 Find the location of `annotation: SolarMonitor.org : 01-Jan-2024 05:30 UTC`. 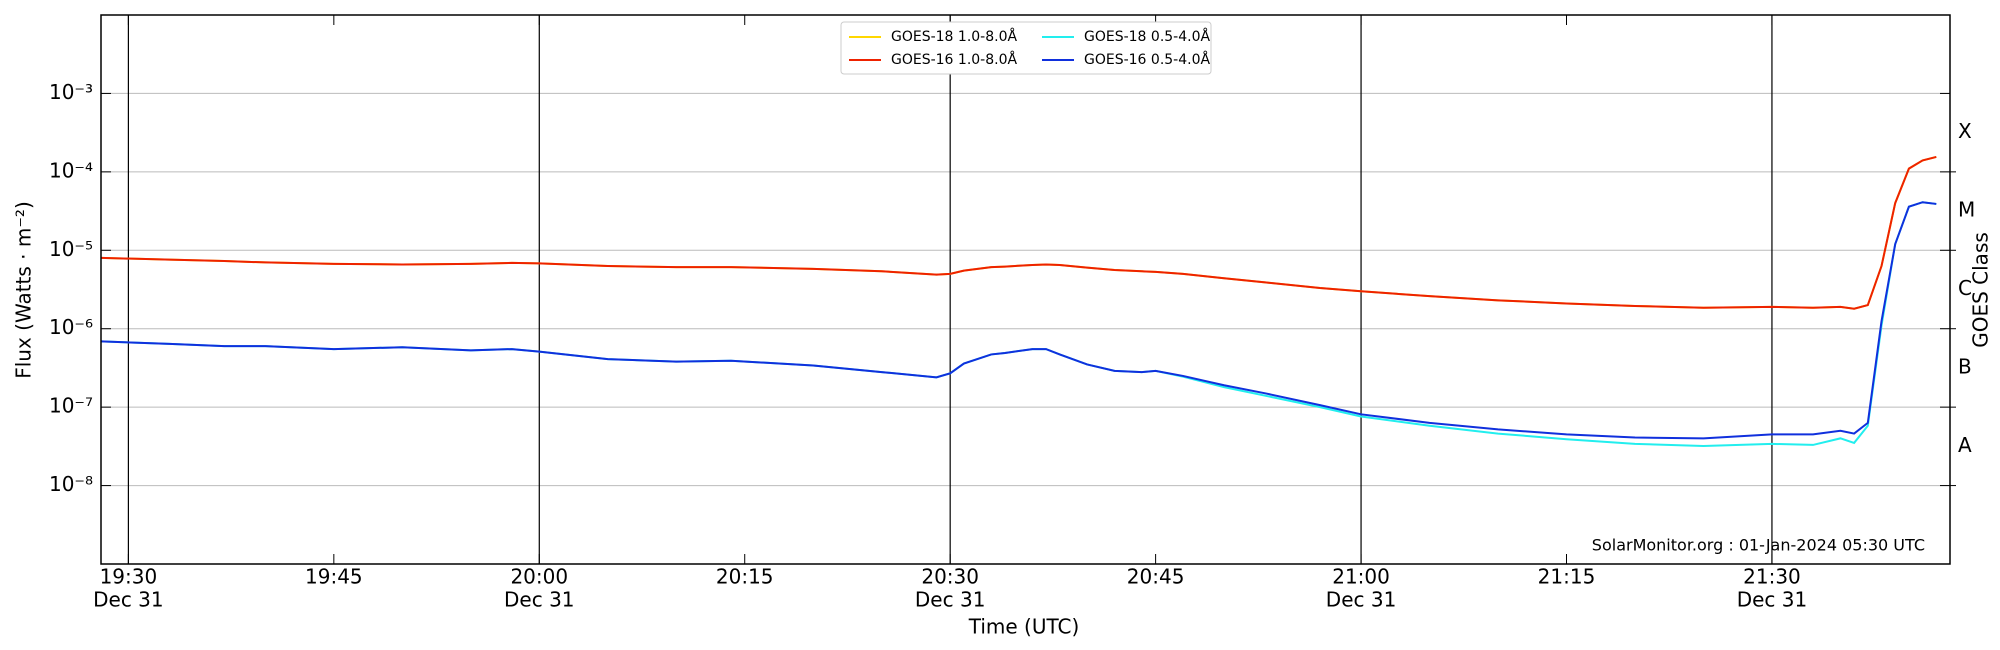

annotation: SolarMonitor.org : 01-Jan-2024 05:30 UTC is located at coordinates (1758, 545).